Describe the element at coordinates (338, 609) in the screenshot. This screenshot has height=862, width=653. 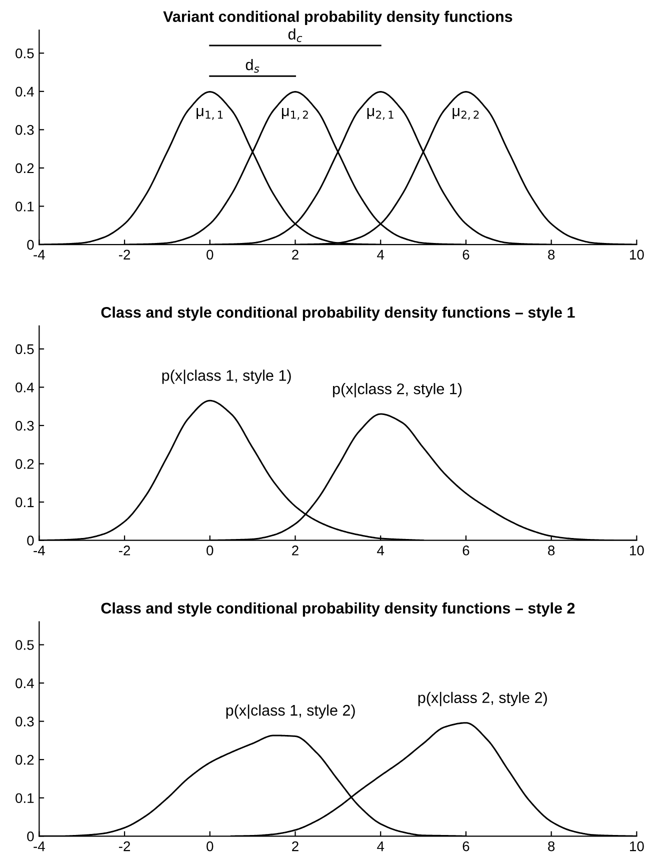
I see `chart-title: Class and style conditional probability density functions – style 2` at that location.